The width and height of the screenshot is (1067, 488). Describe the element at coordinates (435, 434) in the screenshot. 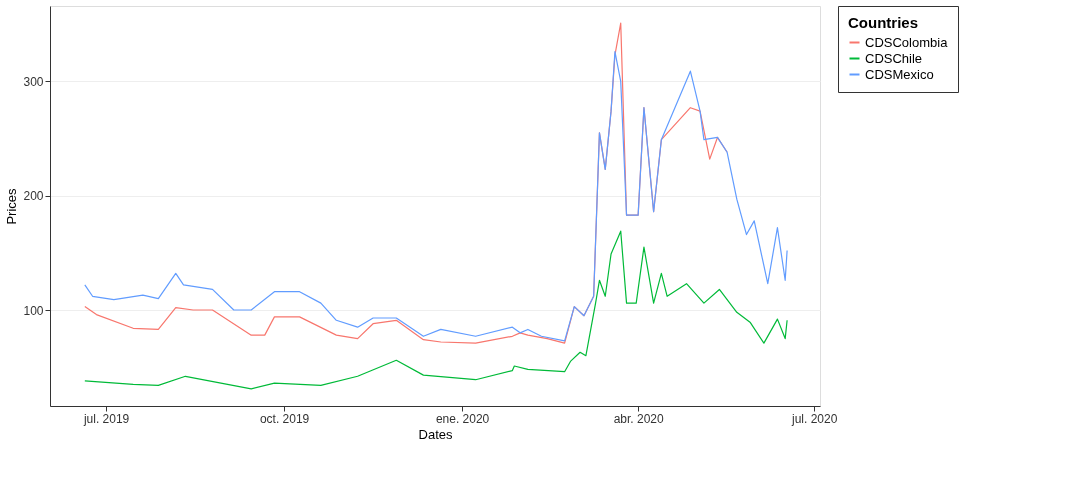

I see `x-axis-title: Dates` at that location.